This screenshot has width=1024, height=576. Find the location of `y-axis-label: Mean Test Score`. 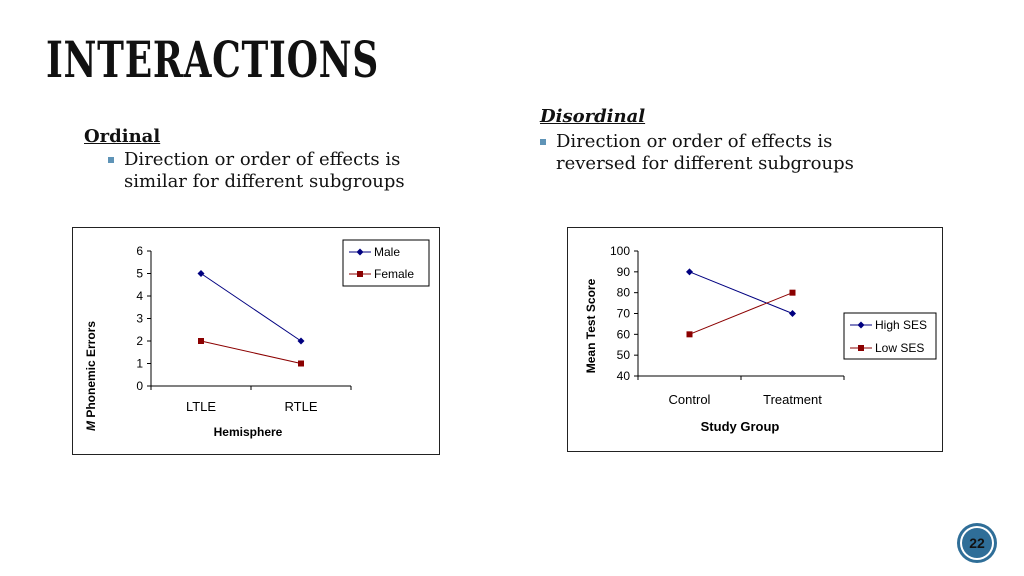

y-axis-label: Mean Test Score is located at coordinates (591, 325).